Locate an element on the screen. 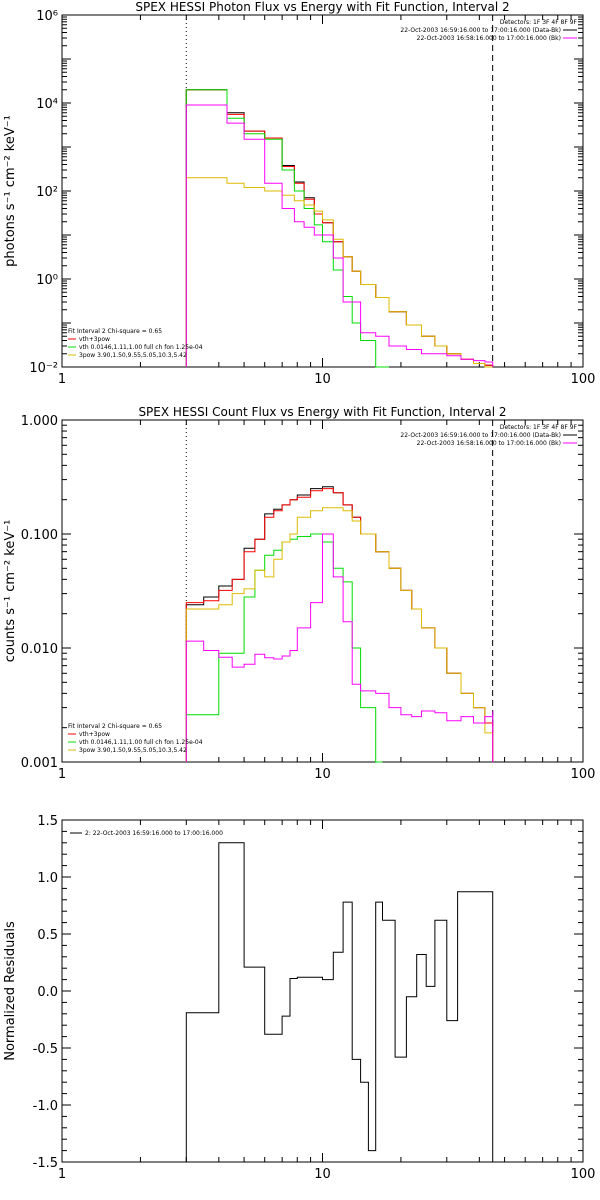  y-tick-label: 0.100 is located at coordinates (39, 535).